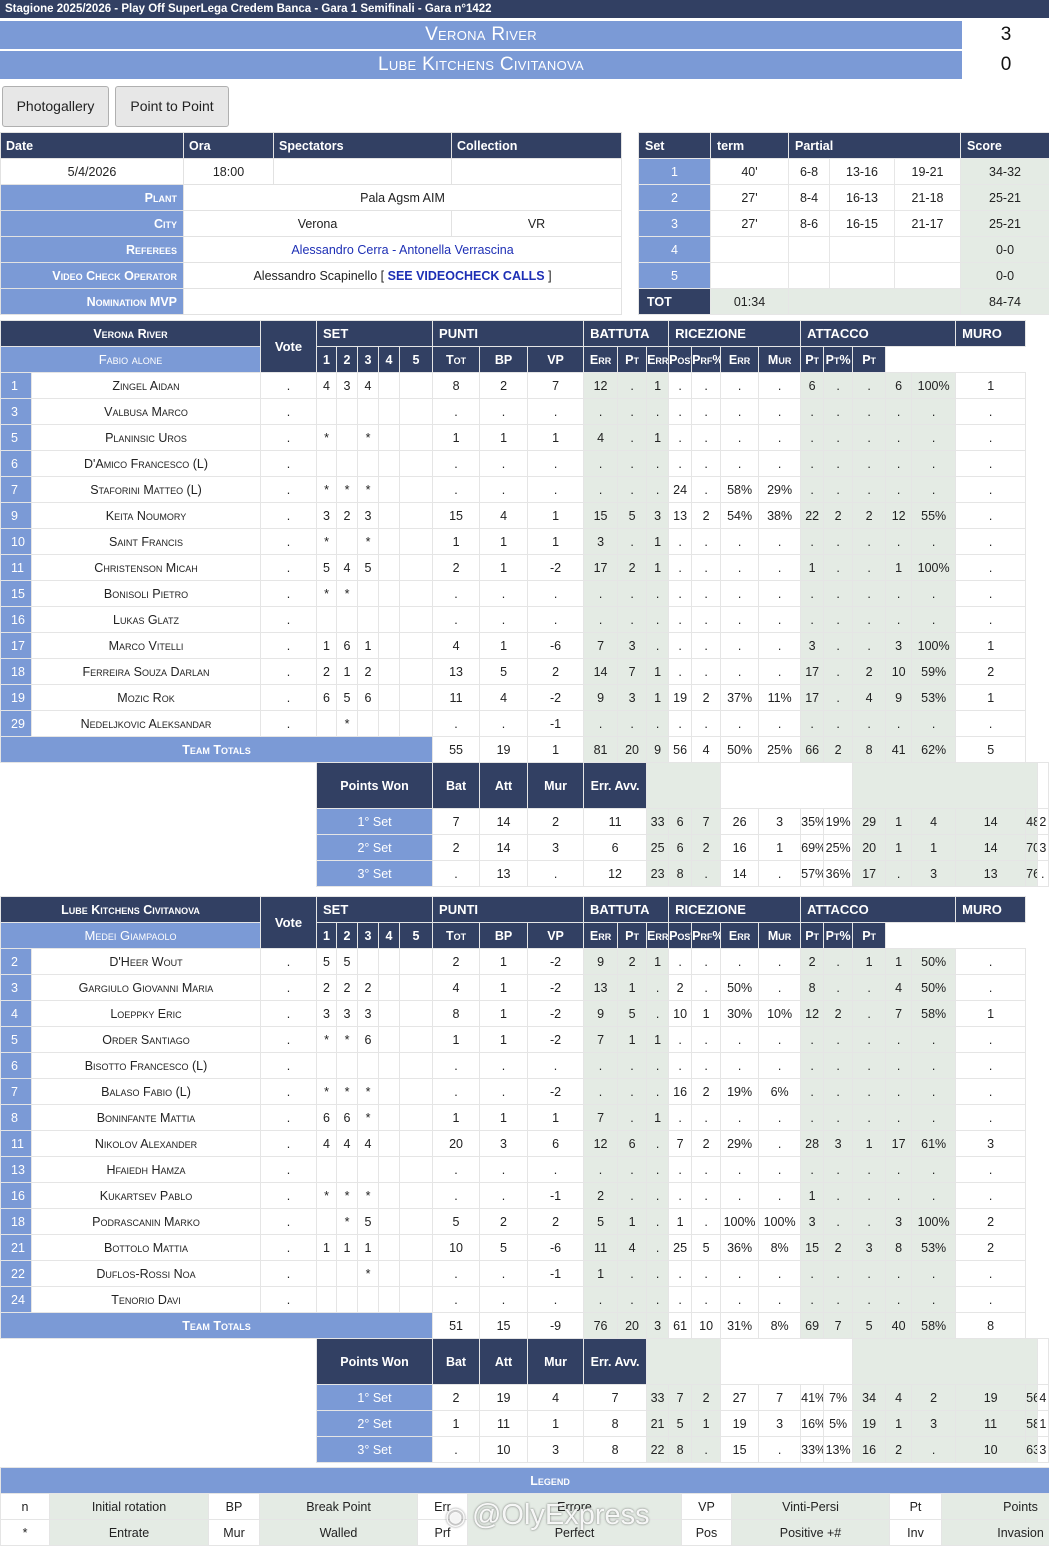 This screenshot has width=1049, height=1546. I want to click on set-stat-rprf: 25%, so click(838, 848).